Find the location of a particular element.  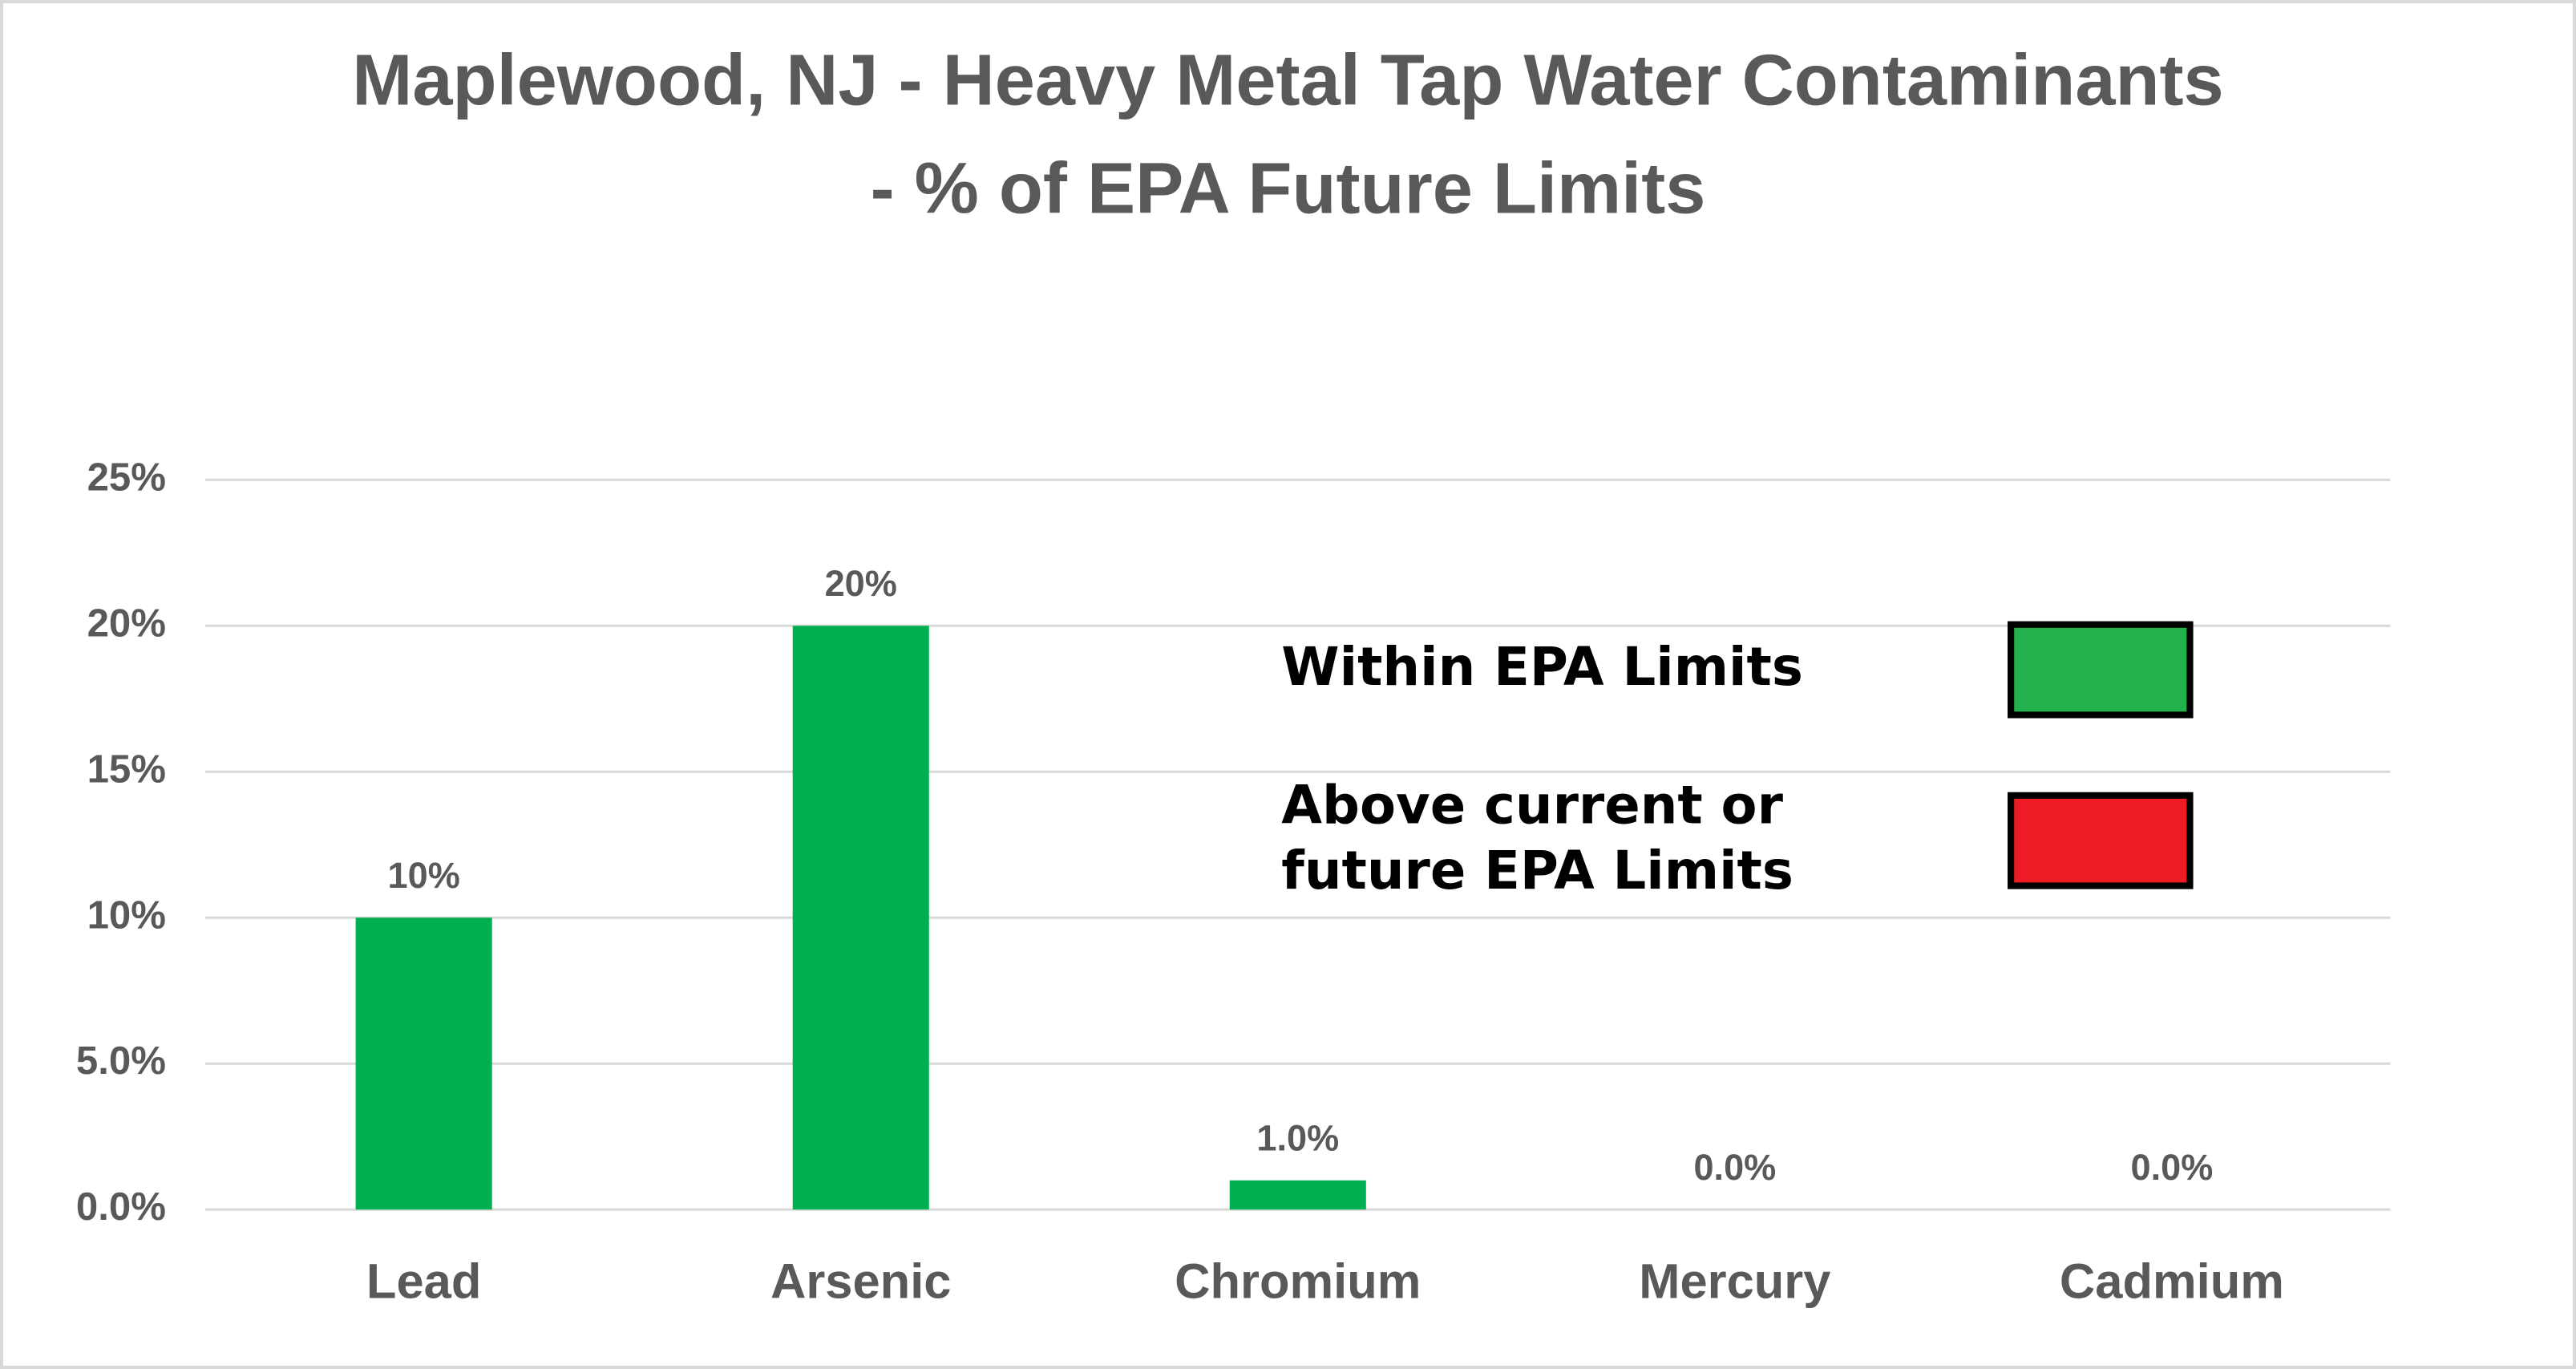

y-tick-label: 15% is located at coordinates (126, 769).